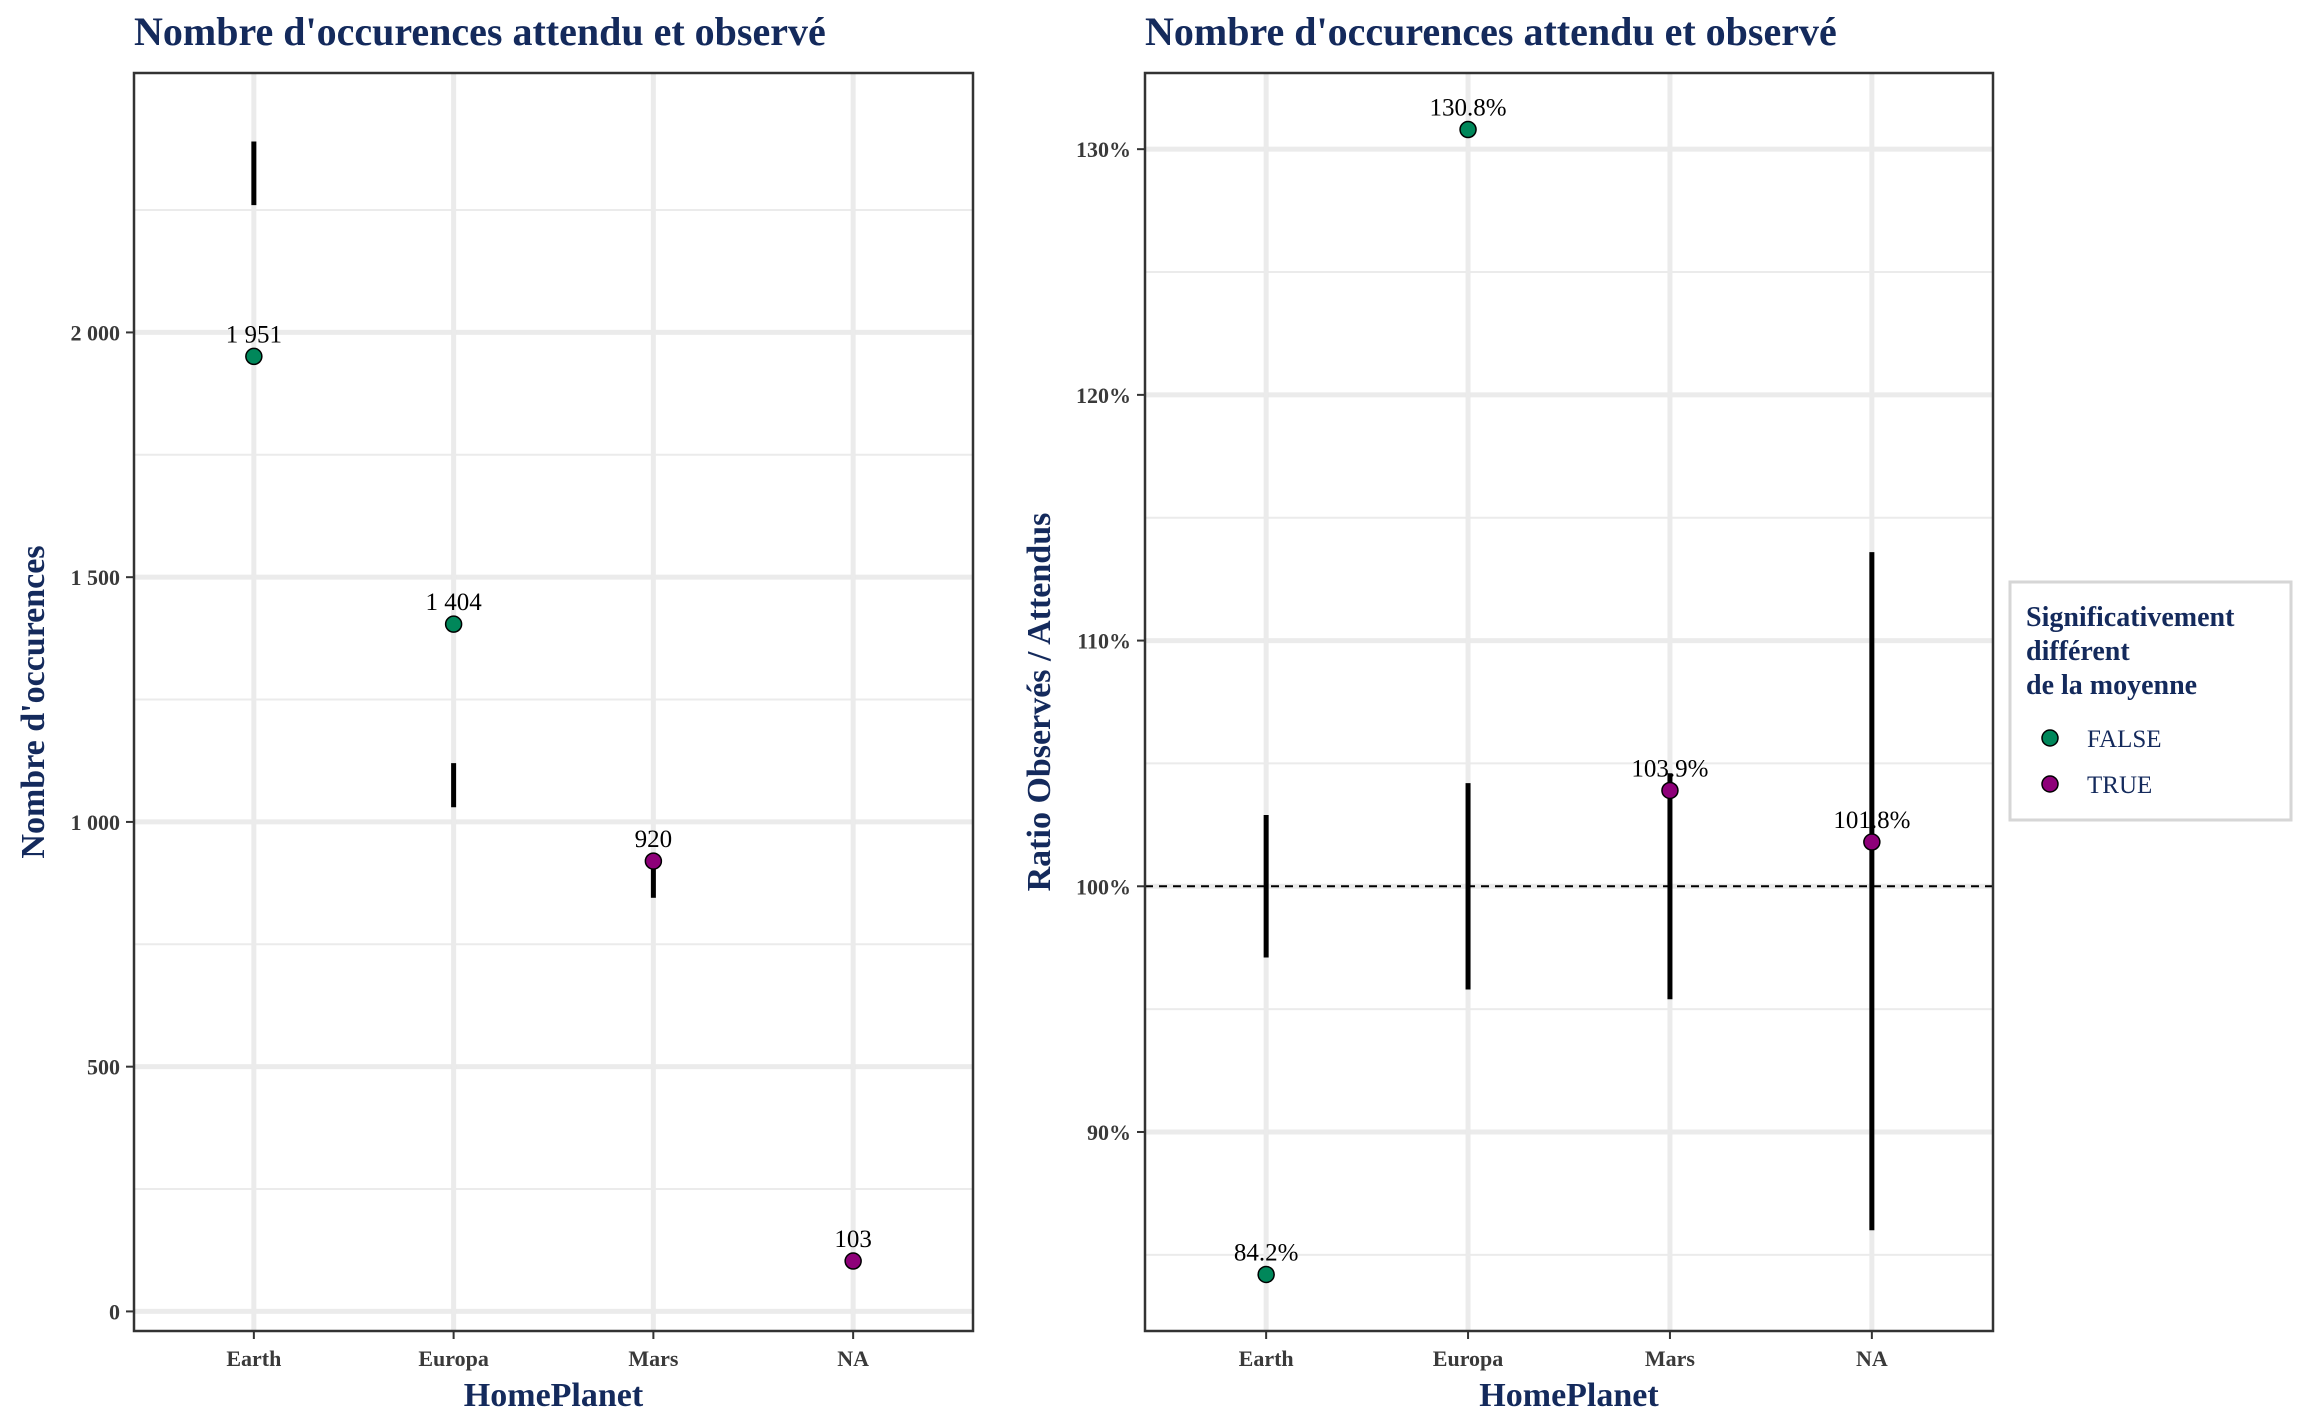 The width and height of the screenshot is (2304, 1428). Describe the element at coordinates (1103, 395) in the screenshot. I see `y-tick-label: 120%` at that location.